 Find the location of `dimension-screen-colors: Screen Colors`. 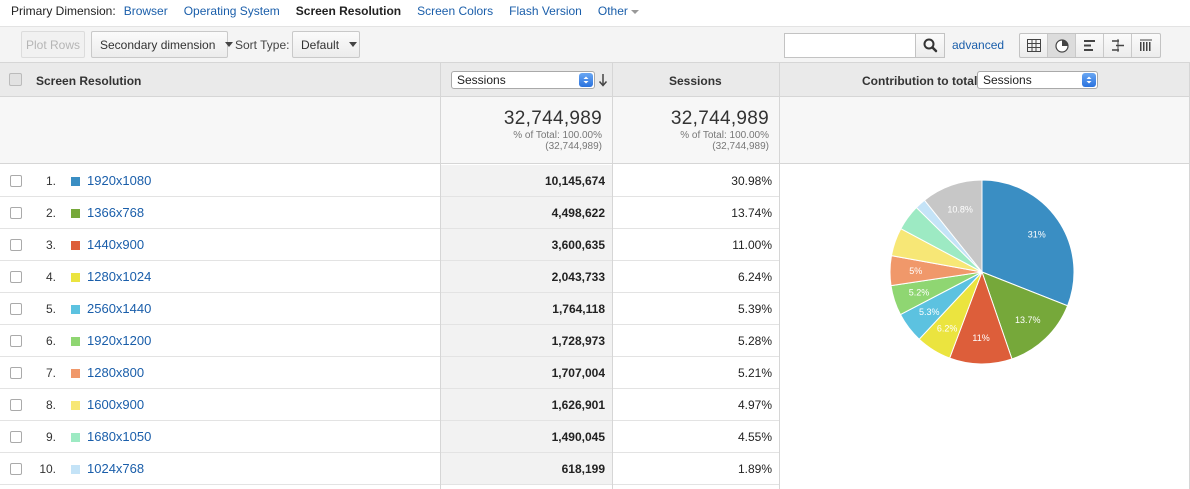

dimension-screen-colors: Screen Colors is located at coordinates (455, 11).